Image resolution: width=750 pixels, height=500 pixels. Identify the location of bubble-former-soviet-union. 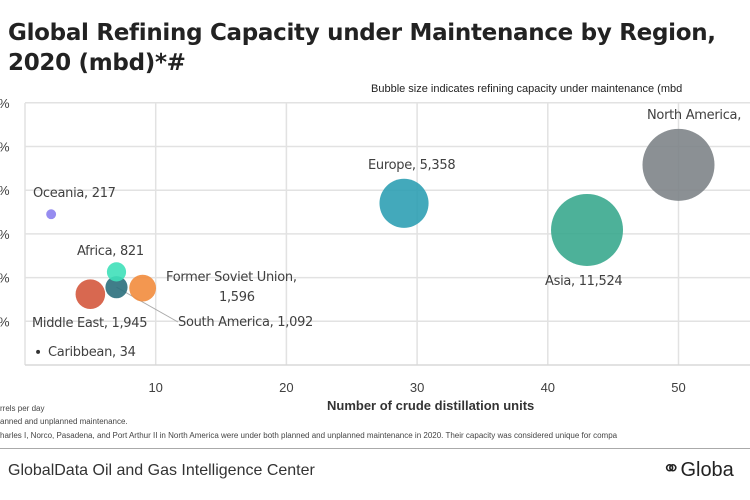
(143, 288).